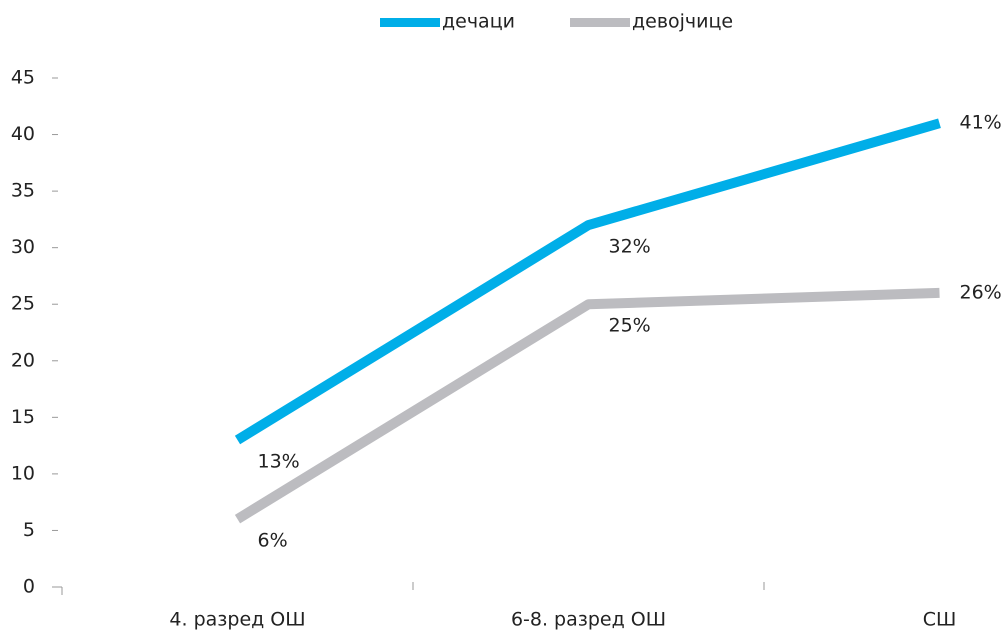 This screenshot has width=1006, height=639. Describe the element at coordinates (273, 541) in the screenshot. I see `data-label: 6%` at that location.